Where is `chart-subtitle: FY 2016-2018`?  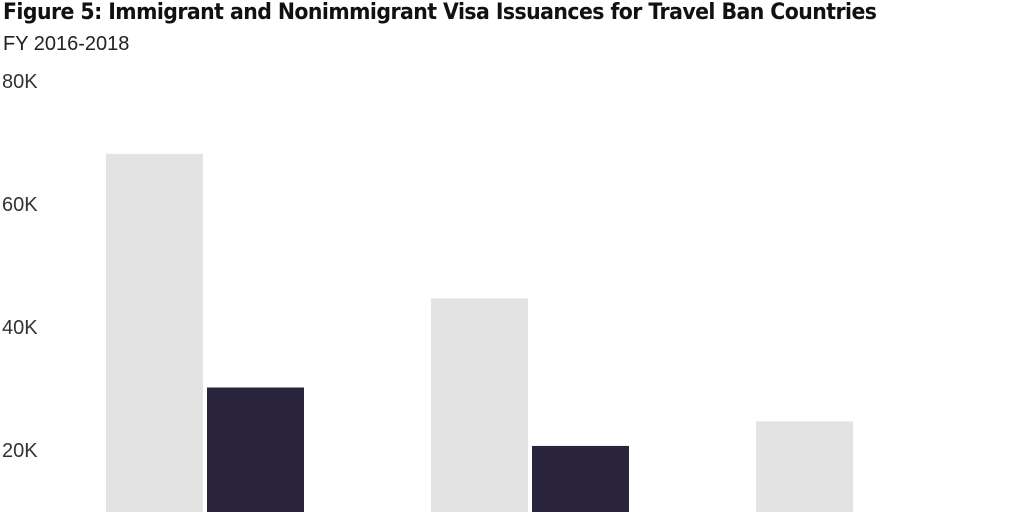 chart-subtitle: FY 2016-2018 is located at coordinates (66, 44).